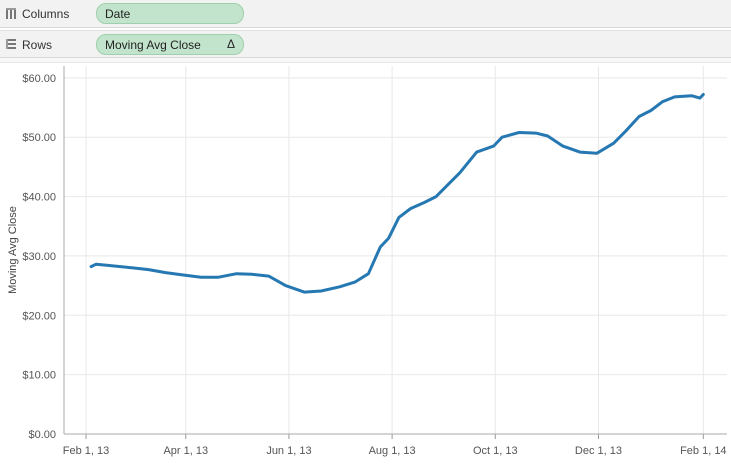 This screenshot has height=474, width=731. I want to click on x-tick-label: Aug 1, 13, so click(392, 451).